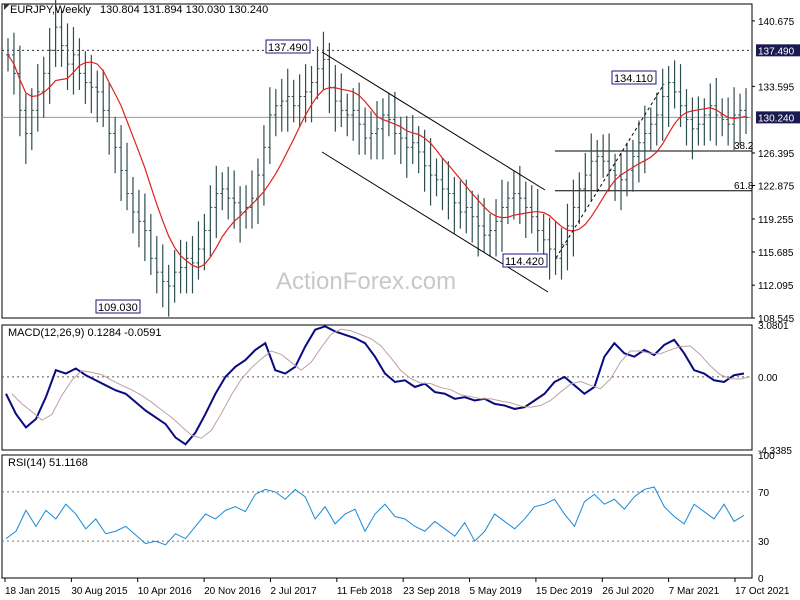 This screenshot has height=600, width=800. Describe the element at coordinates (99, 591) in the screenshot. I see `x-tick-label: 30 Aug 2015` at that location.